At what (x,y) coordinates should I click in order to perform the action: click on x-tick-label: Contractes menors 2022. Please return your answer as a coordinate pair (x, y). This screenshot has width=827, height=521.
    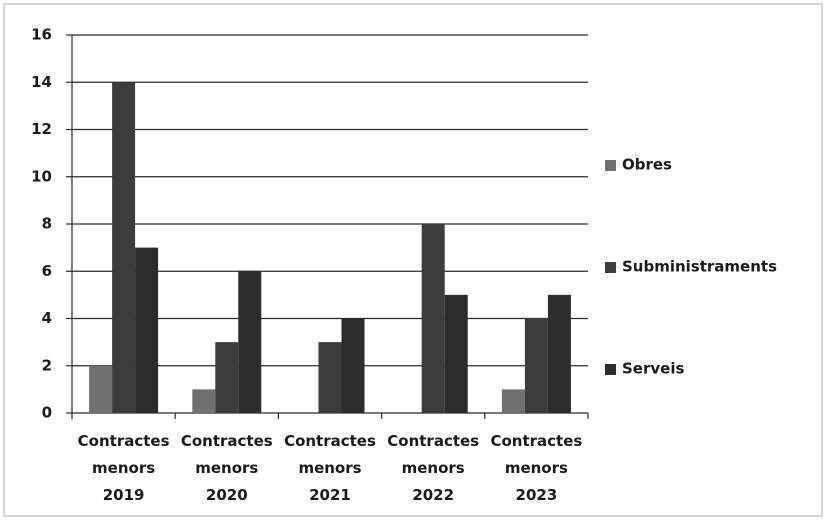
    Looking at the image, I should click on (433, 468).